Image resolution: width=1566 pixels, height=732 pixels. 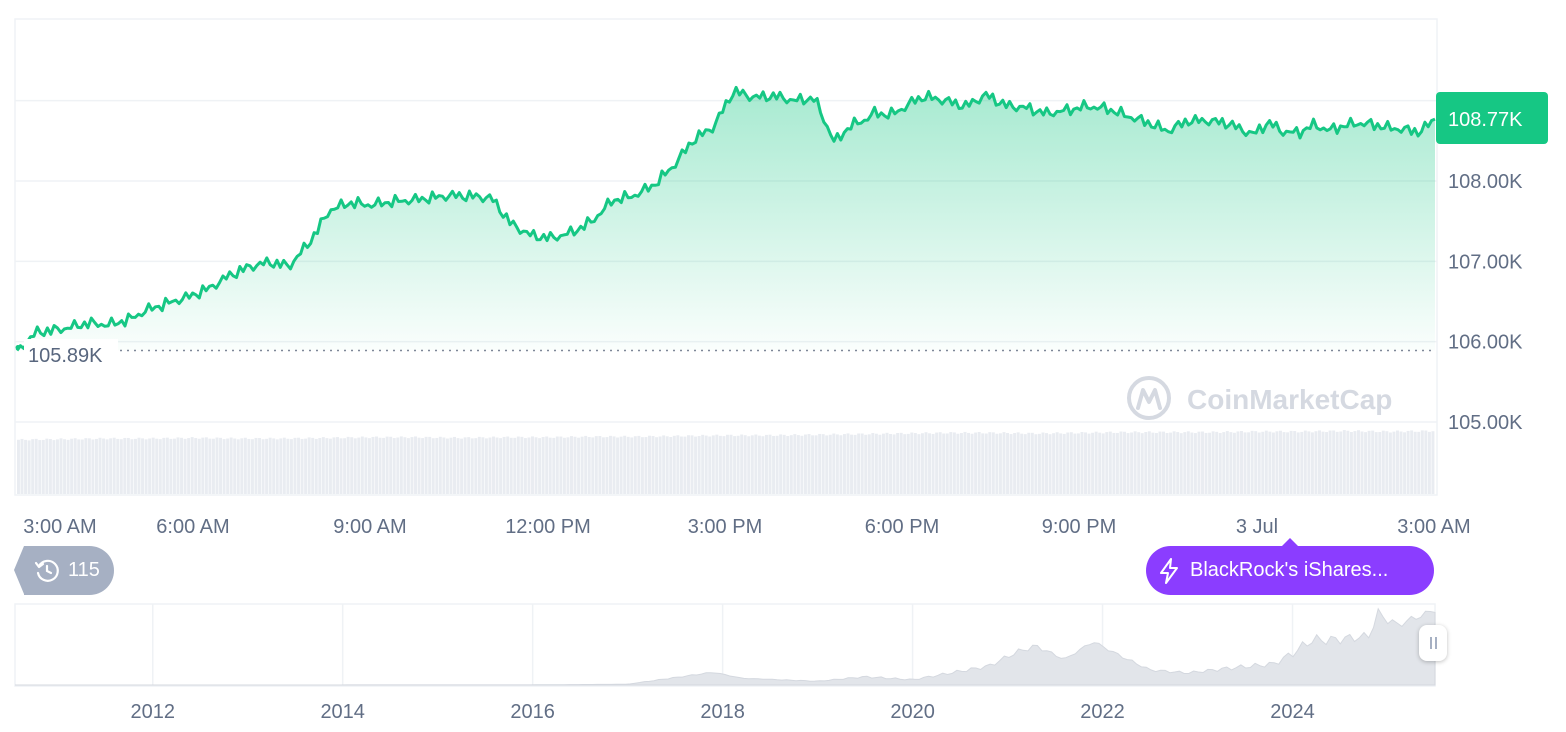 What do you see at coordinates (1149, 398) in the screenshot?
I see `coinmarketcap-logo-icon` at bounding box center [1149, 398].